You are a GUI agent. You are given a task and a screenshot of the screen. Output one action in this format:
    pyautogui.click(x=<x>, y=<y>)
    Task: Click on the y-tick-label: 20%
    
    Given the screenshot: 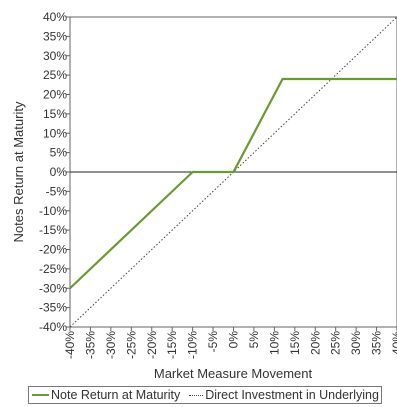 What is the action you would take?
    pyautogui.click(x=55, y=95)
    